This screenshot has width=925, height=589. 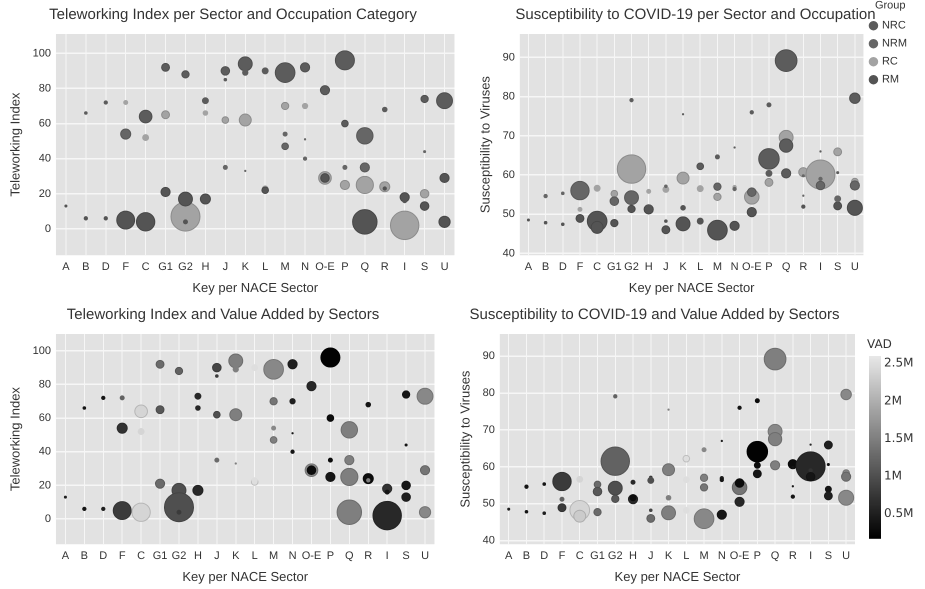 I want to click on legend-title: Group, so click(x=890, y=6).